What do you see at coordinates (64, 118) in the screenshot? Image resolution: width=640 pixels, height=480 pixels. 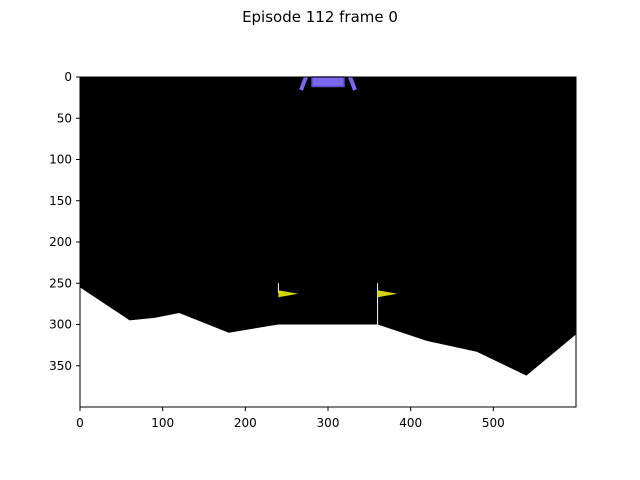 I see `y-tick-label: 50` at bounding box center [64, 118].